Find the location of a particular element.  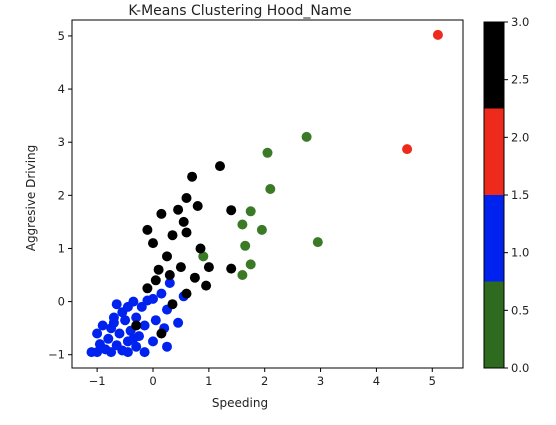

y-tick-label: 0 is located at coordinates (61, 302).